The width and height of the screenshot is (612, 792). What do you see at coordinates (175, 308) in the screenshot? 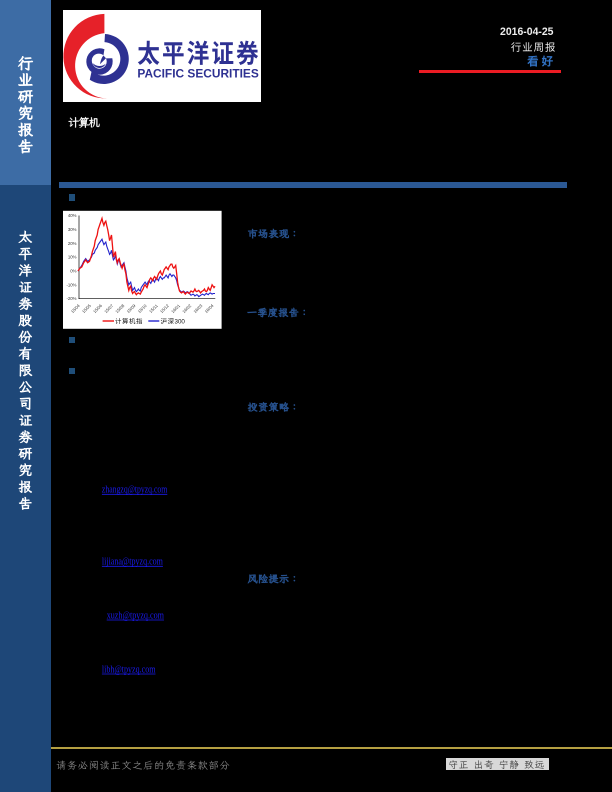
I see `svg-text: 16/01` at bounding box center [175, 308].